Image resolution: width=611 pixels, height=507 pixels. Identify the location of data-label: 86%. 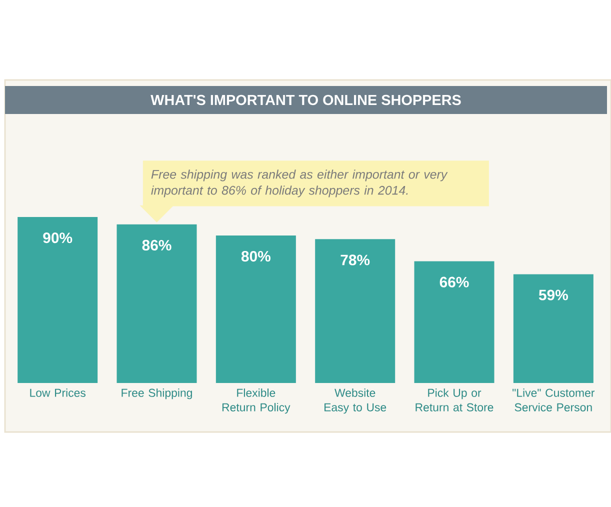
(157, 245).